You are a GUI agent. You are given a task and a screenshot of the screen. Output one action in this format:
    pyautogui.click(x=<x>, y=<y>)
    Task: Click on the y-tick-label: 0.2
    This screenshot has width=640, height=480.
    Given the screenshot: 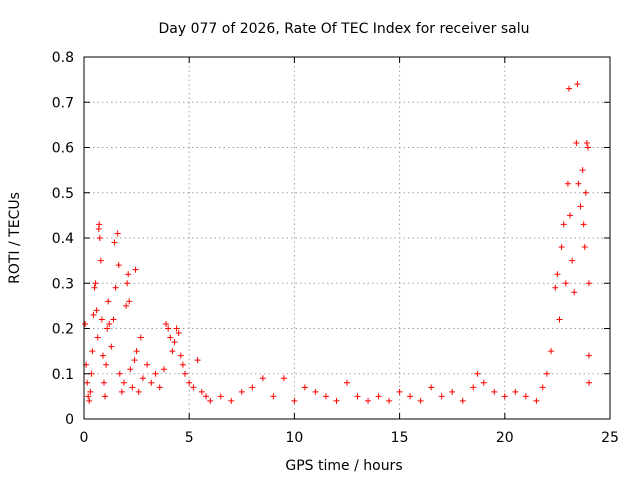 What is the action you would take?
    pyautogui.click(x=63, y=330)
    